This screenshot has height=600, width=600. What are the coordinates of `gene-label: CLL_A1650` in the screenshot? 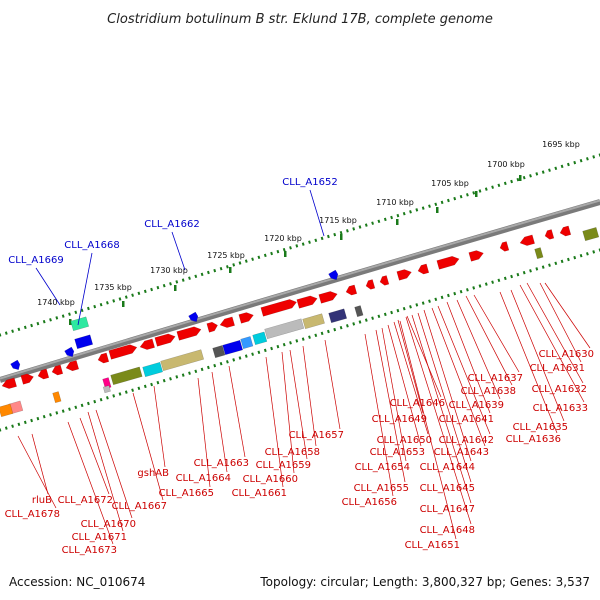 It's located at (404, 440).